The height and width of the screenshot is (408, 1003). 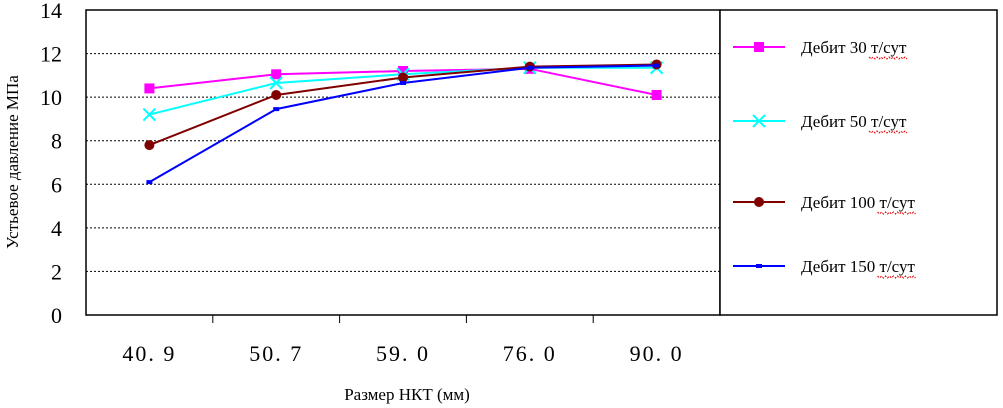 I want to click on legend-item: Дебит 50 т/сут, so click(x=820, y=123).